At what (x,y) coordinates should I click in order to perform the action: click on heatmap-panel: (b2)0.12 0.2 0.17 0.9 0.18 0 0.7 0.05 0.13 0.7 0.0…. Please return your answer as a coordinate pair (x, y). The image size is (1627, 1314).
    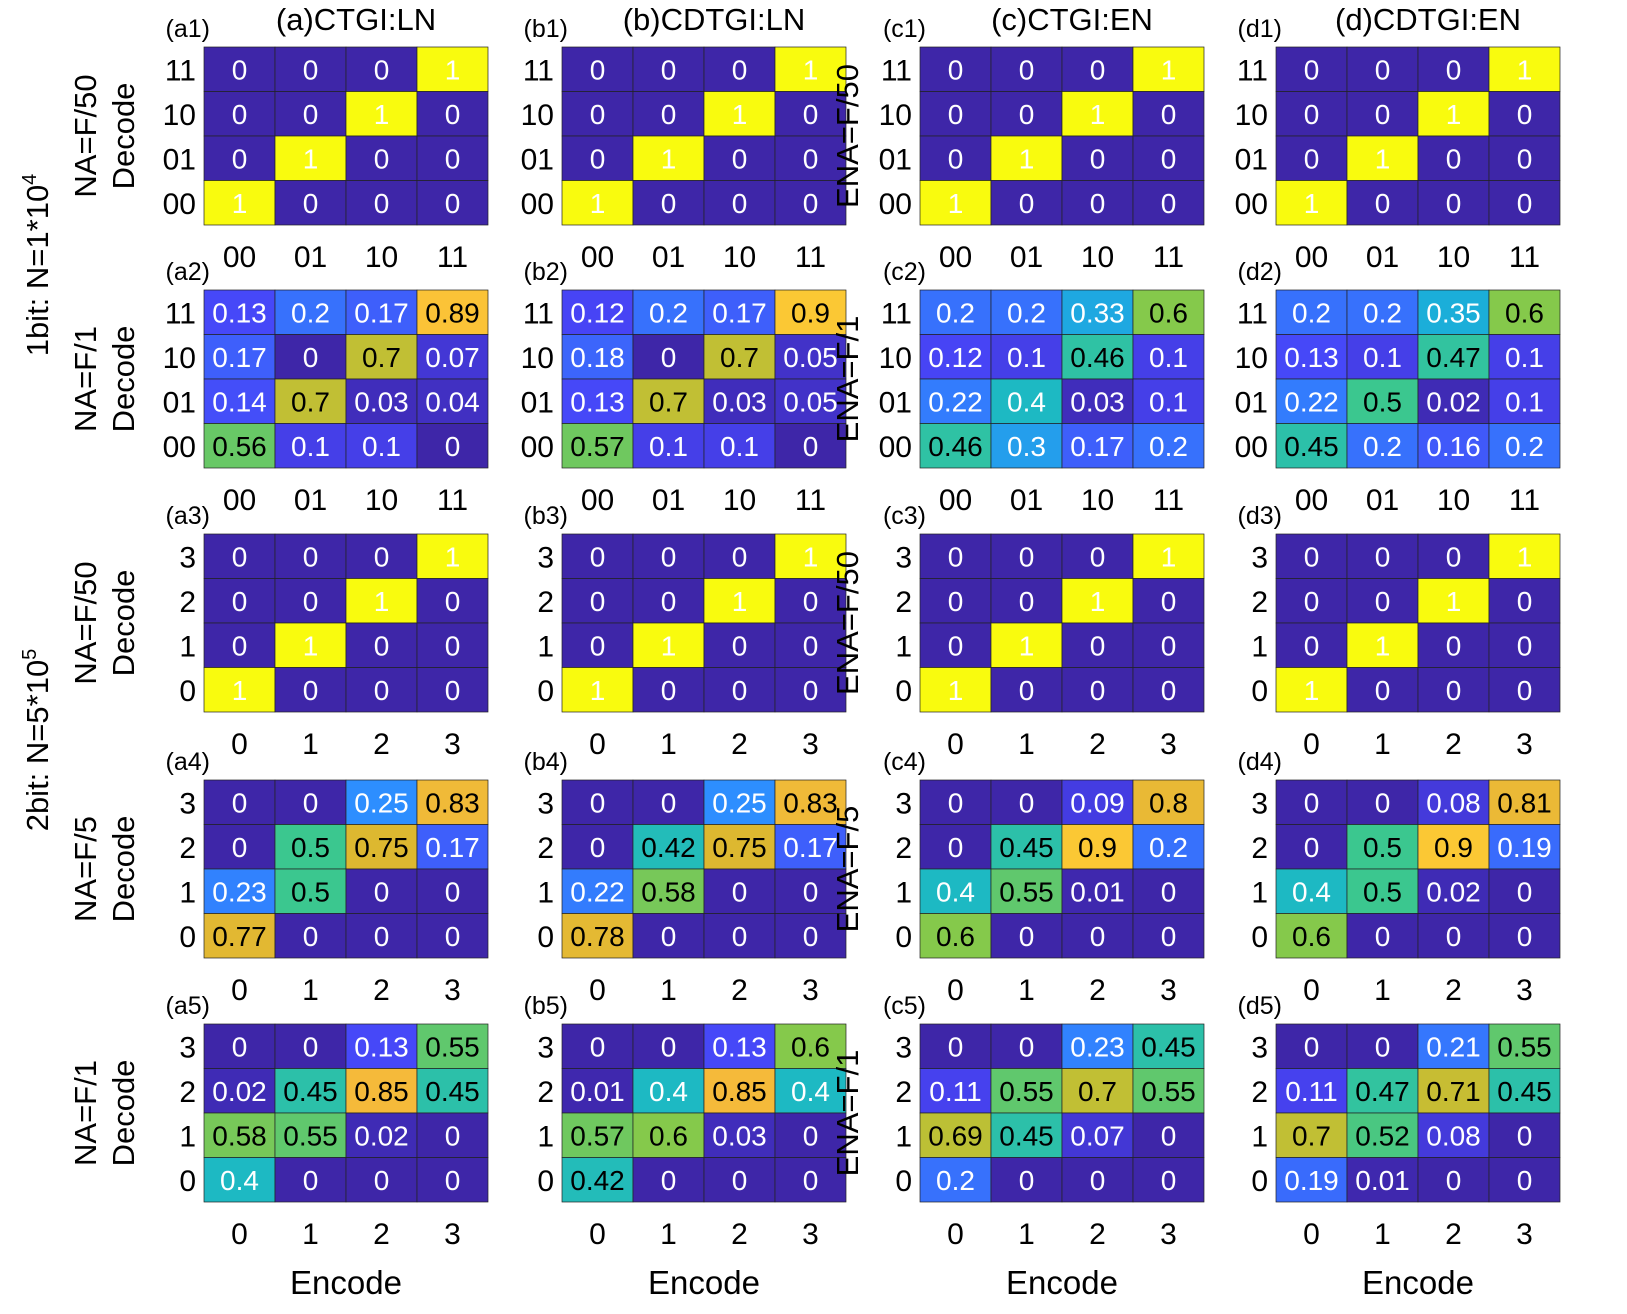
    Looking at the image, I should click on (684, 387).